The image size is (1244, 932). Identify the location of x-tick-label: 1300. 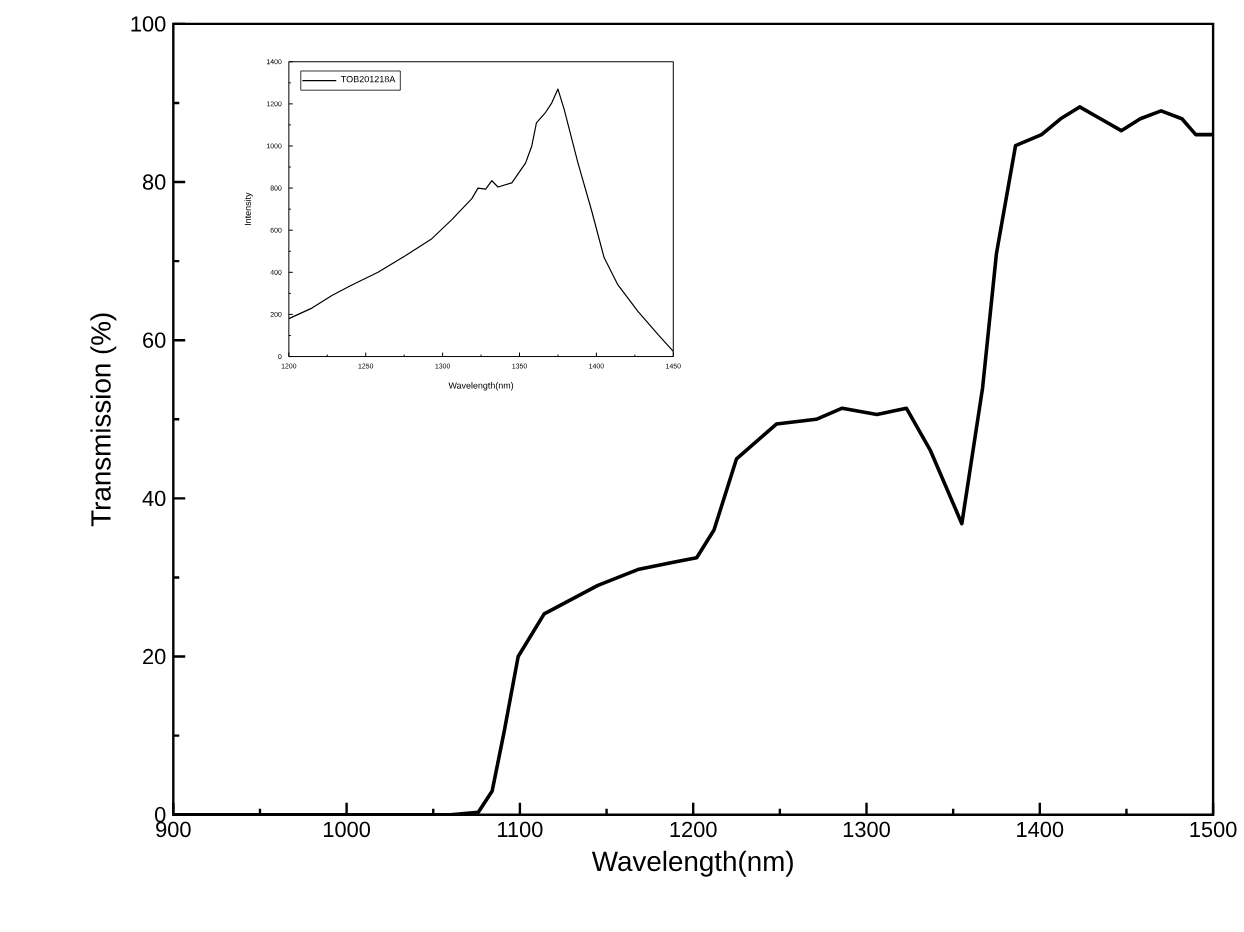
(866, 829).